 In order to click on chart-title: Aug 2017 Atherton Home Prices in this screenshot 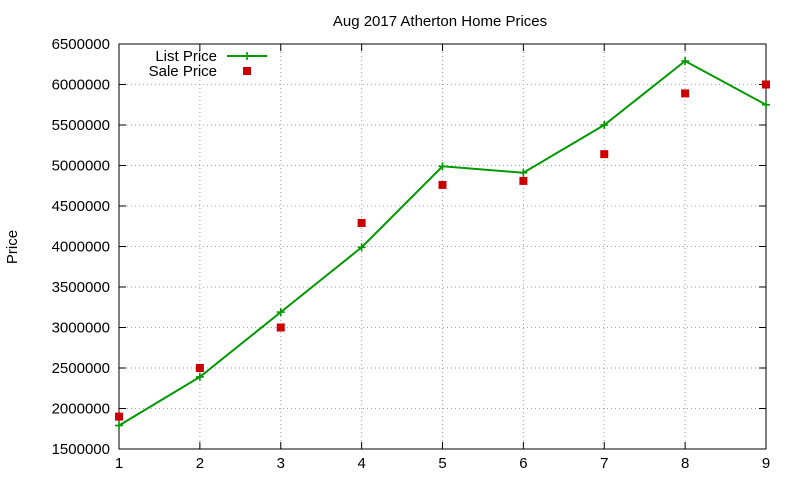, I will do `click(440, 21)`.